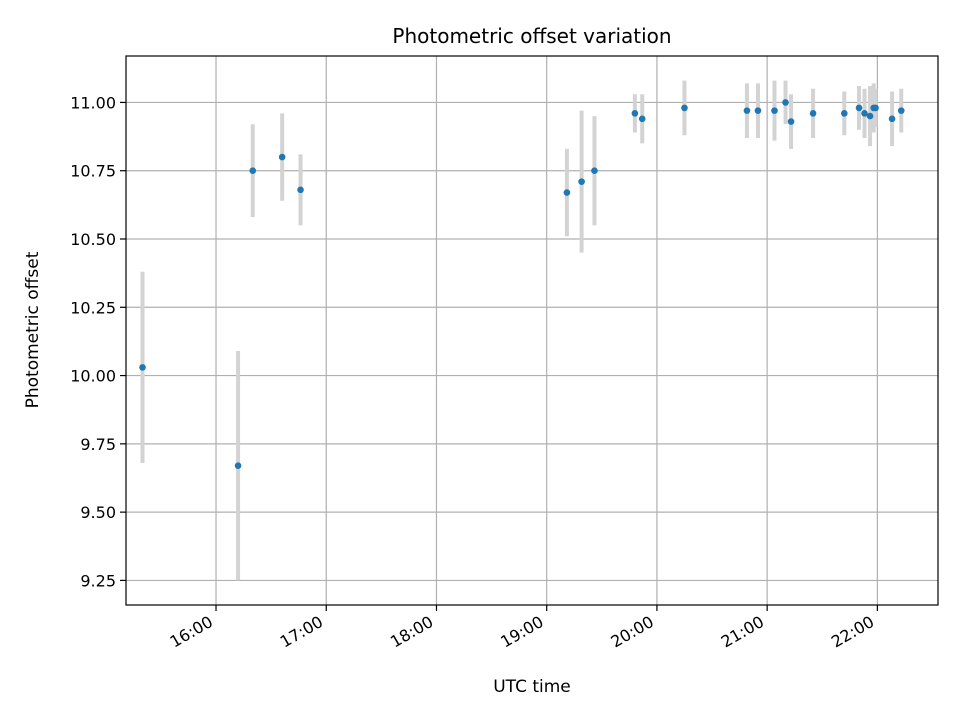  Describe the element at coordinates (93, 376) in the screenshot. I see `y-tick-label: 10.00` at that location.